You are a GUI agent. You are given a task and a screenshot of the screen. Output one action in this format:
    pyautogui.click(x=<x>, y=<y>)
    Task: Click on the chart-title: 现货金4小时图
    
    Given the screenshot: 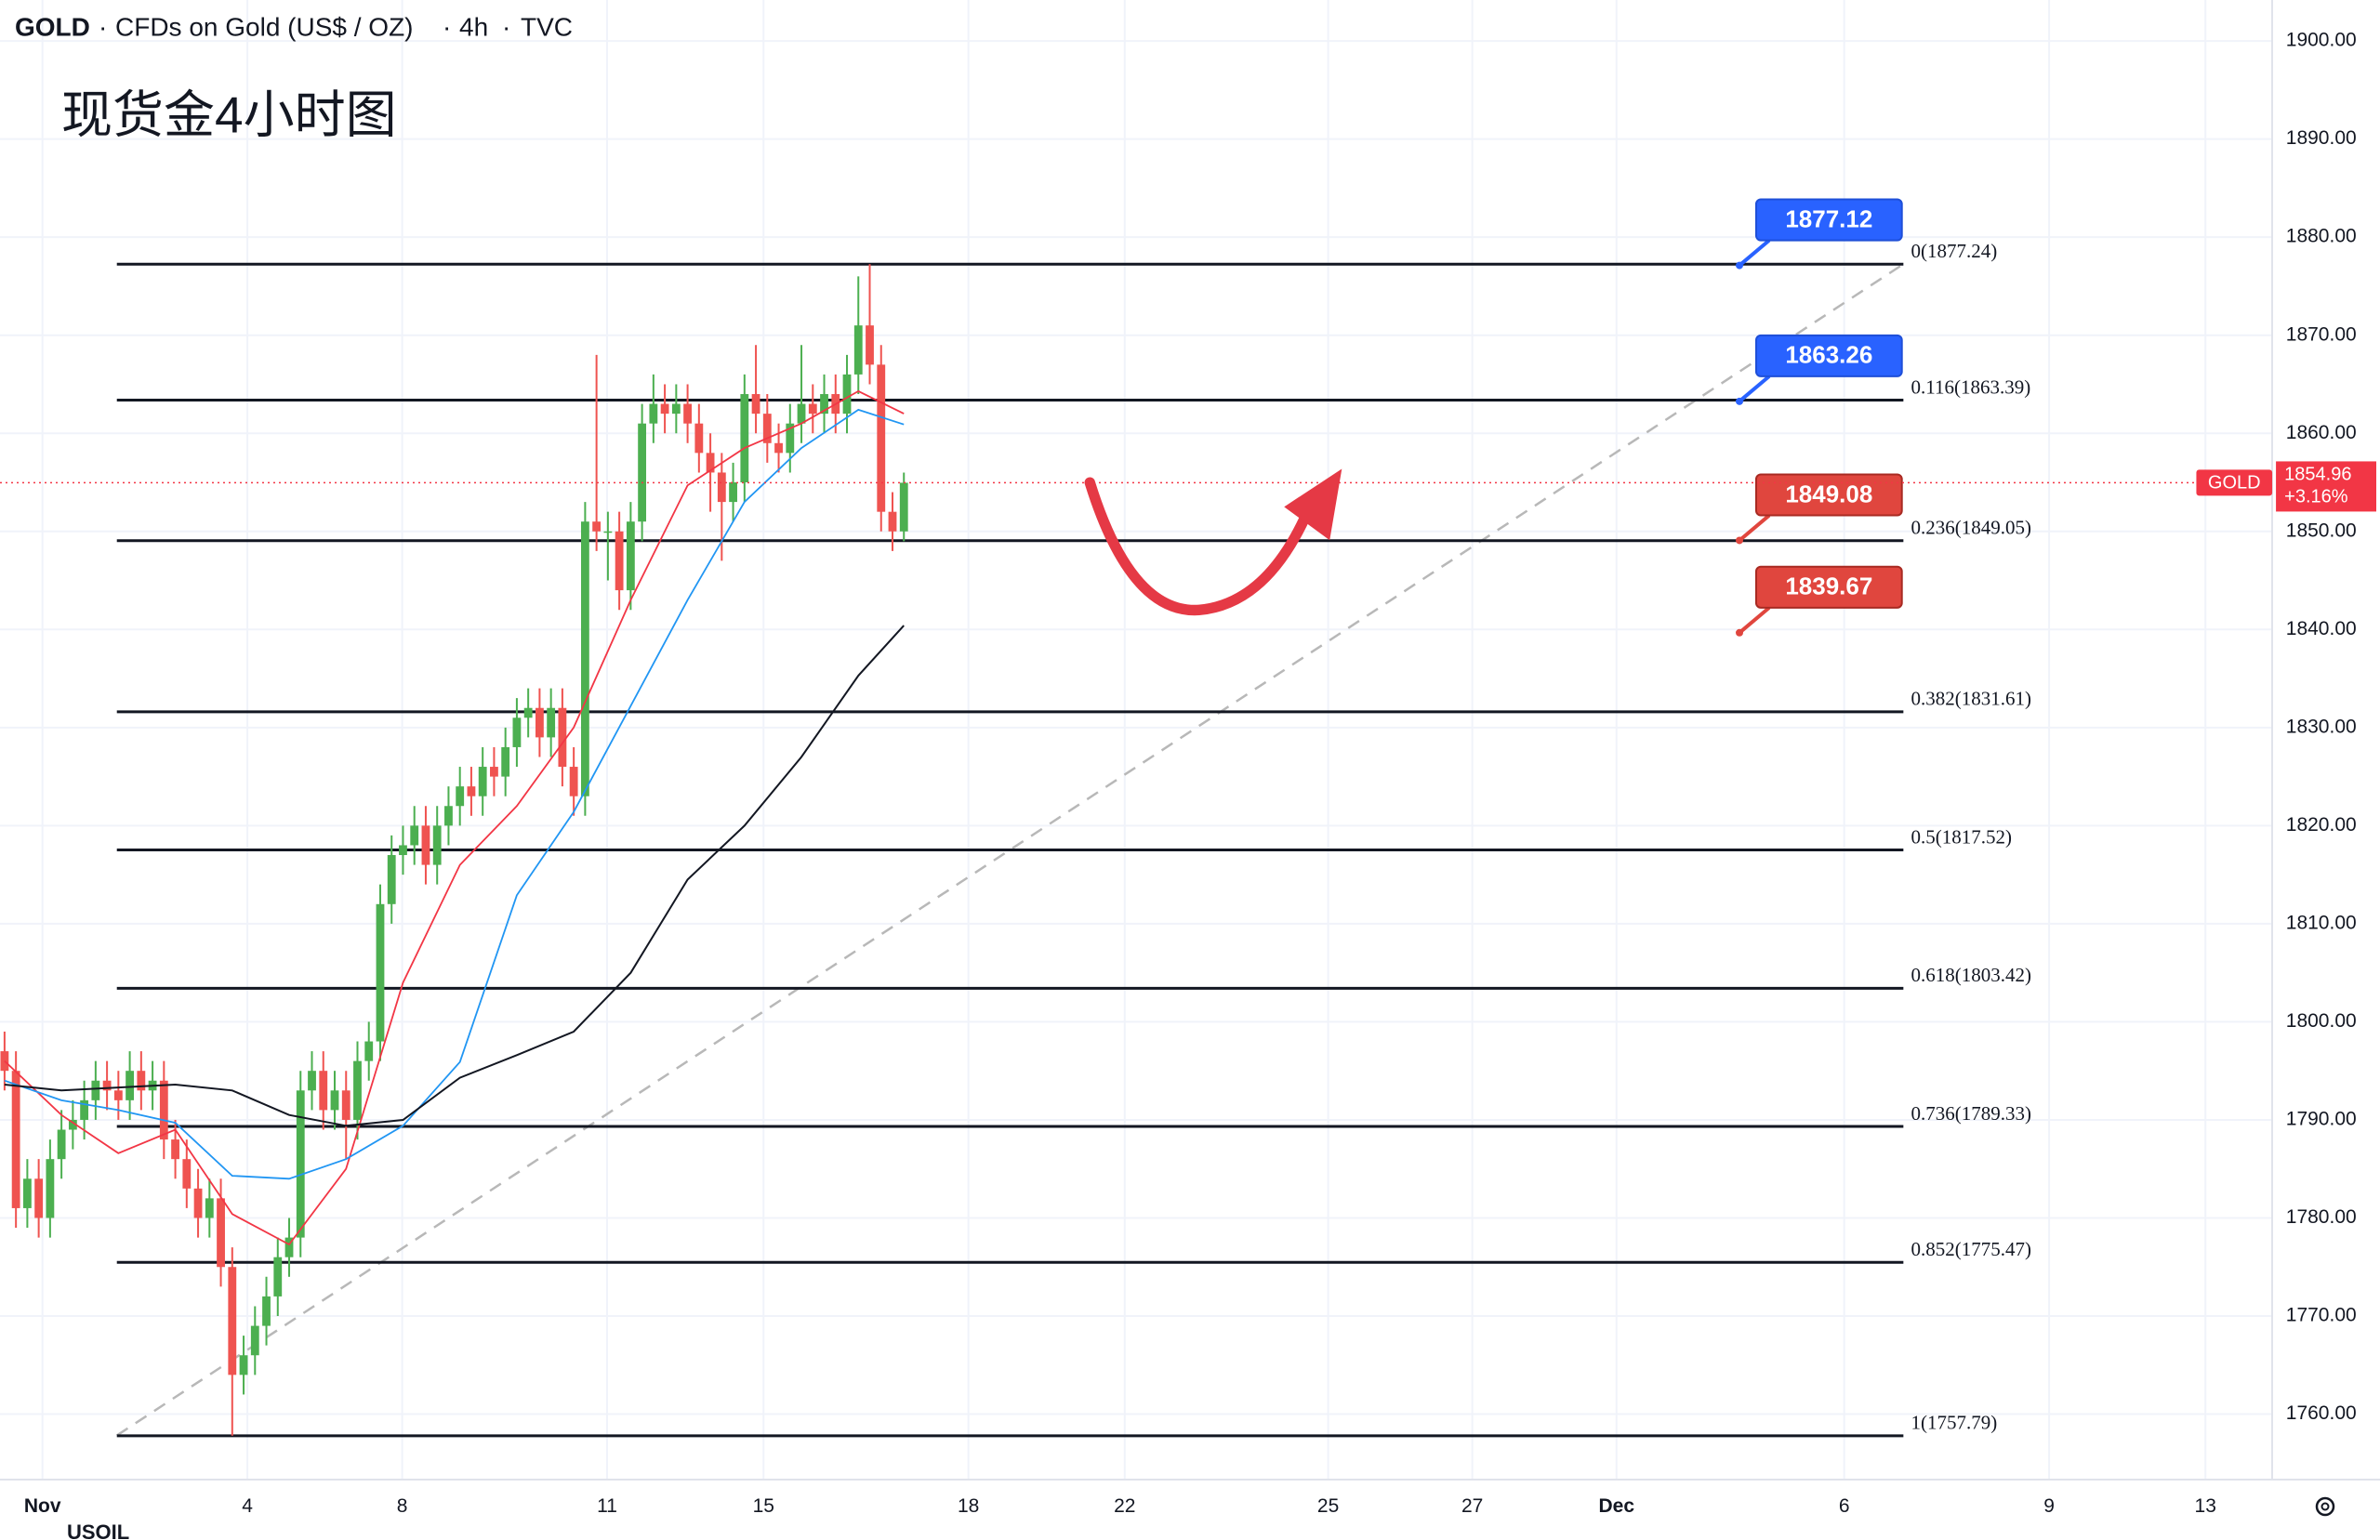 What is the action you would take?
    pyautogui.click(x=229, y=115)
    